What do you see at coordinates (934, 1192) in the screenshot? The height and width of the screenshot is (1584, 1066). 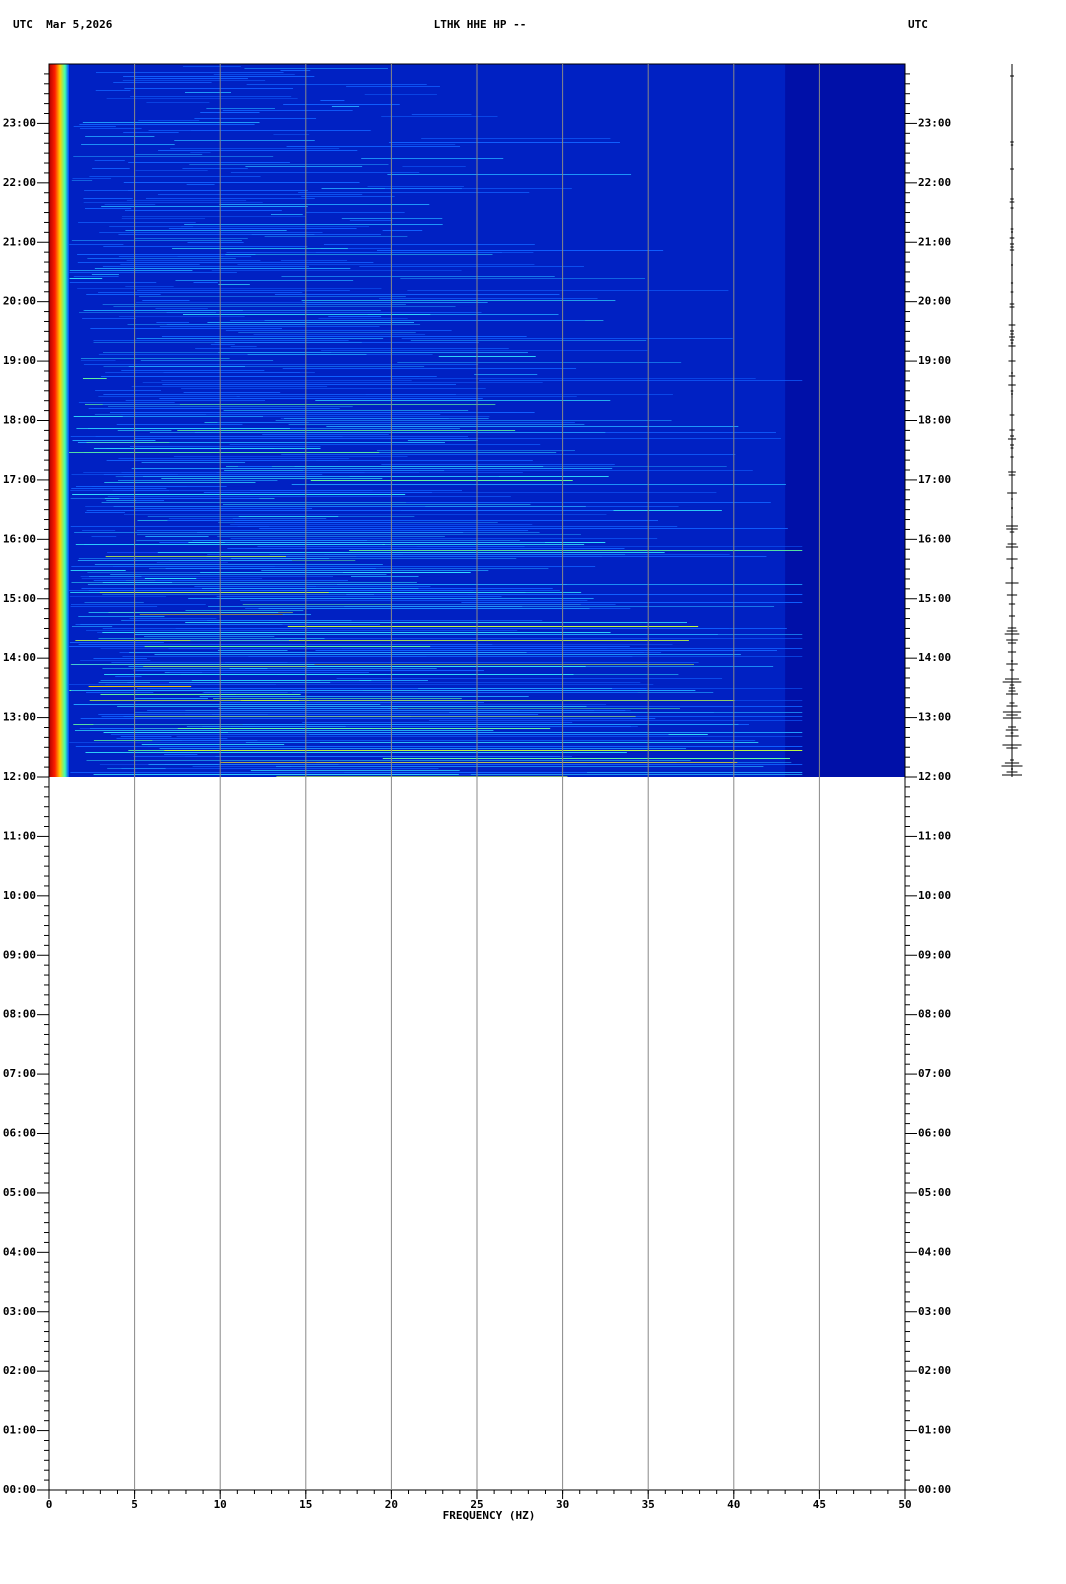 I see `y-tick-label-right: 05:00` at bounding box center [934, 1192].